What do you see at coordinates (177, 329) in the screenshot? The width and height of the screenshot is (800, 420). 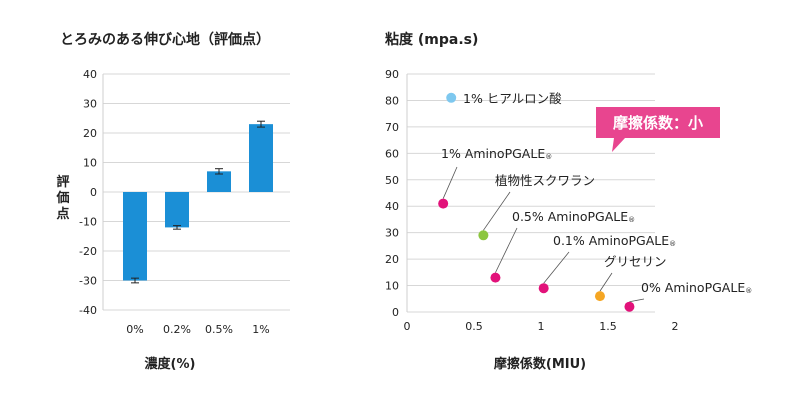 I see `bar-x-tick-label: 0.2%` at bounding box center [177, 329].